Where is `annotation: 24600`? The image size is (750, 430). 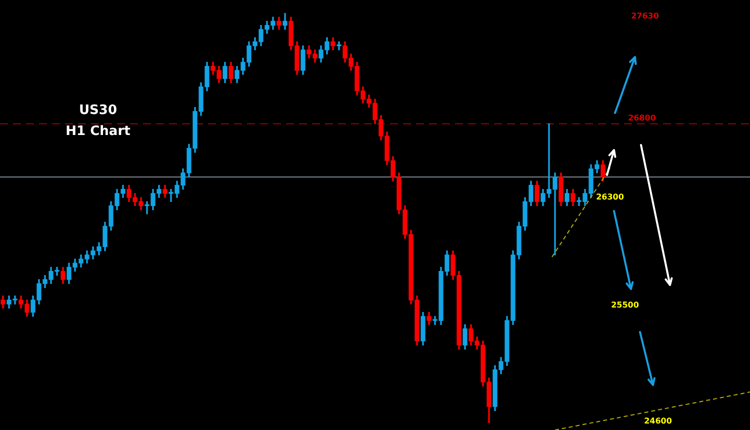
annotation: 24600 is located at coordinates (658, 421).